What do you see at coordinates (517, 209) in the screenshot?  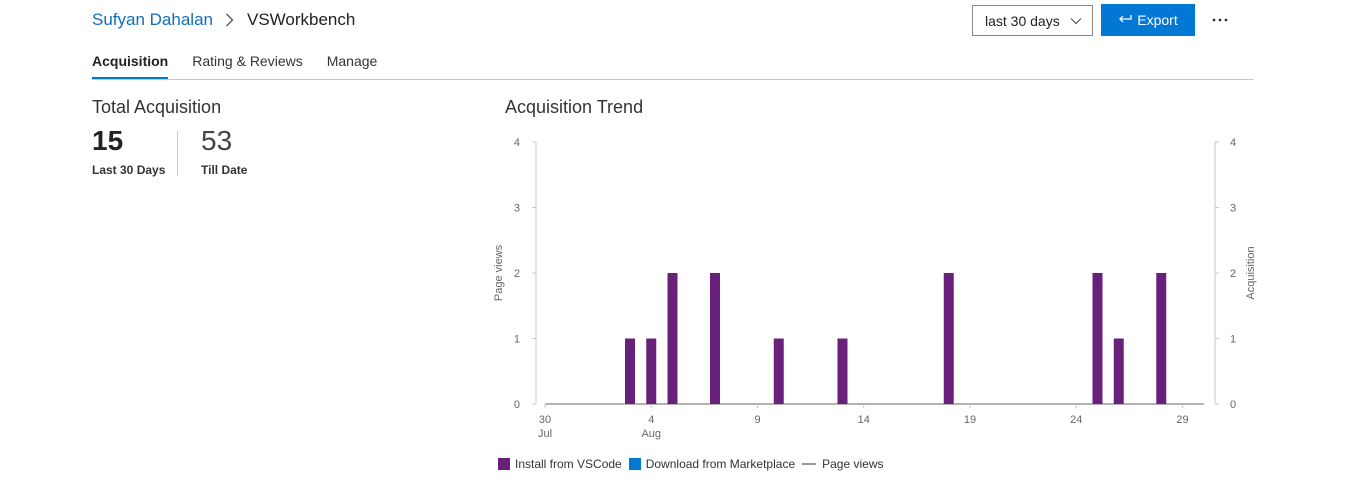 I see `y-tick-label-left: 3` at bounding box center [517, 209].